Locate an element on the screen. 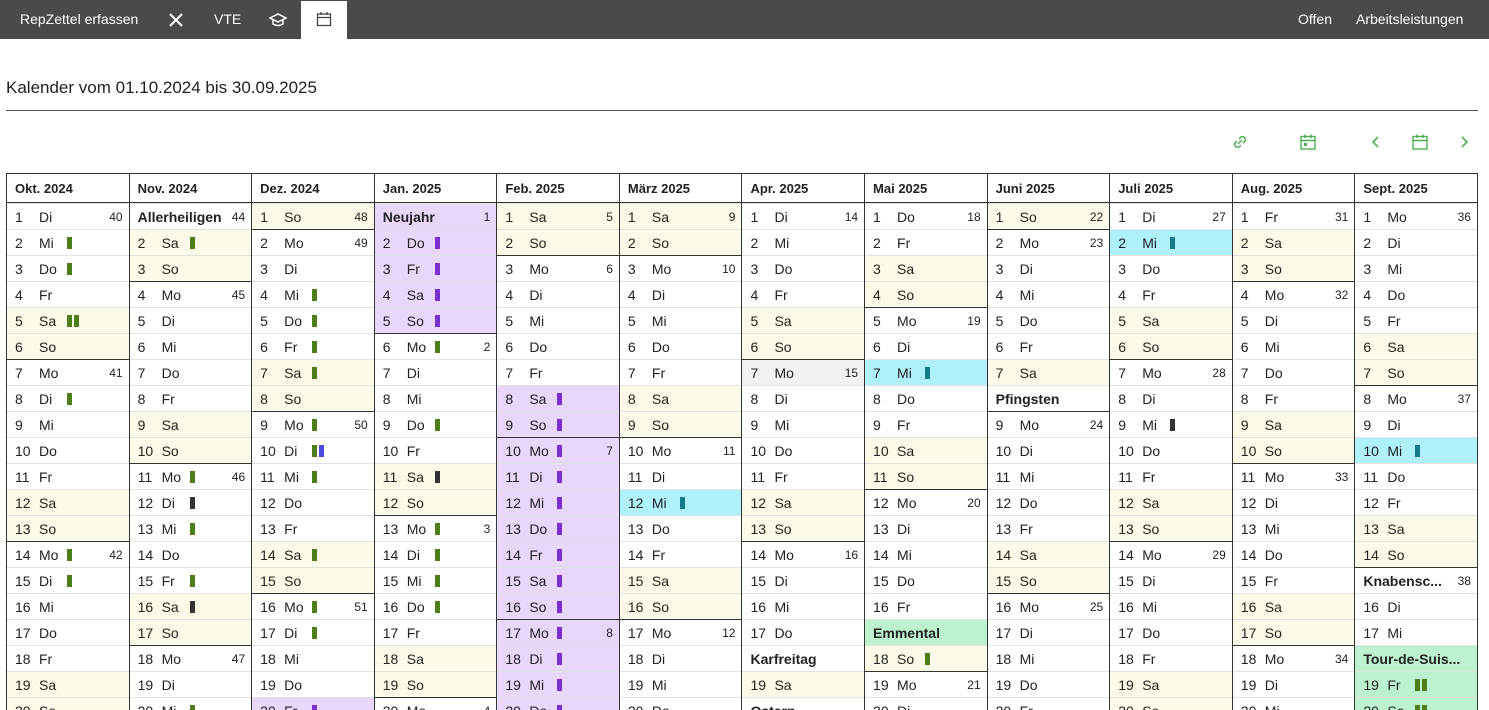 Image resolution: width=1489 pixels, height=710 pixels. day-row: 8 Sa is located at coordinates (558, 398).